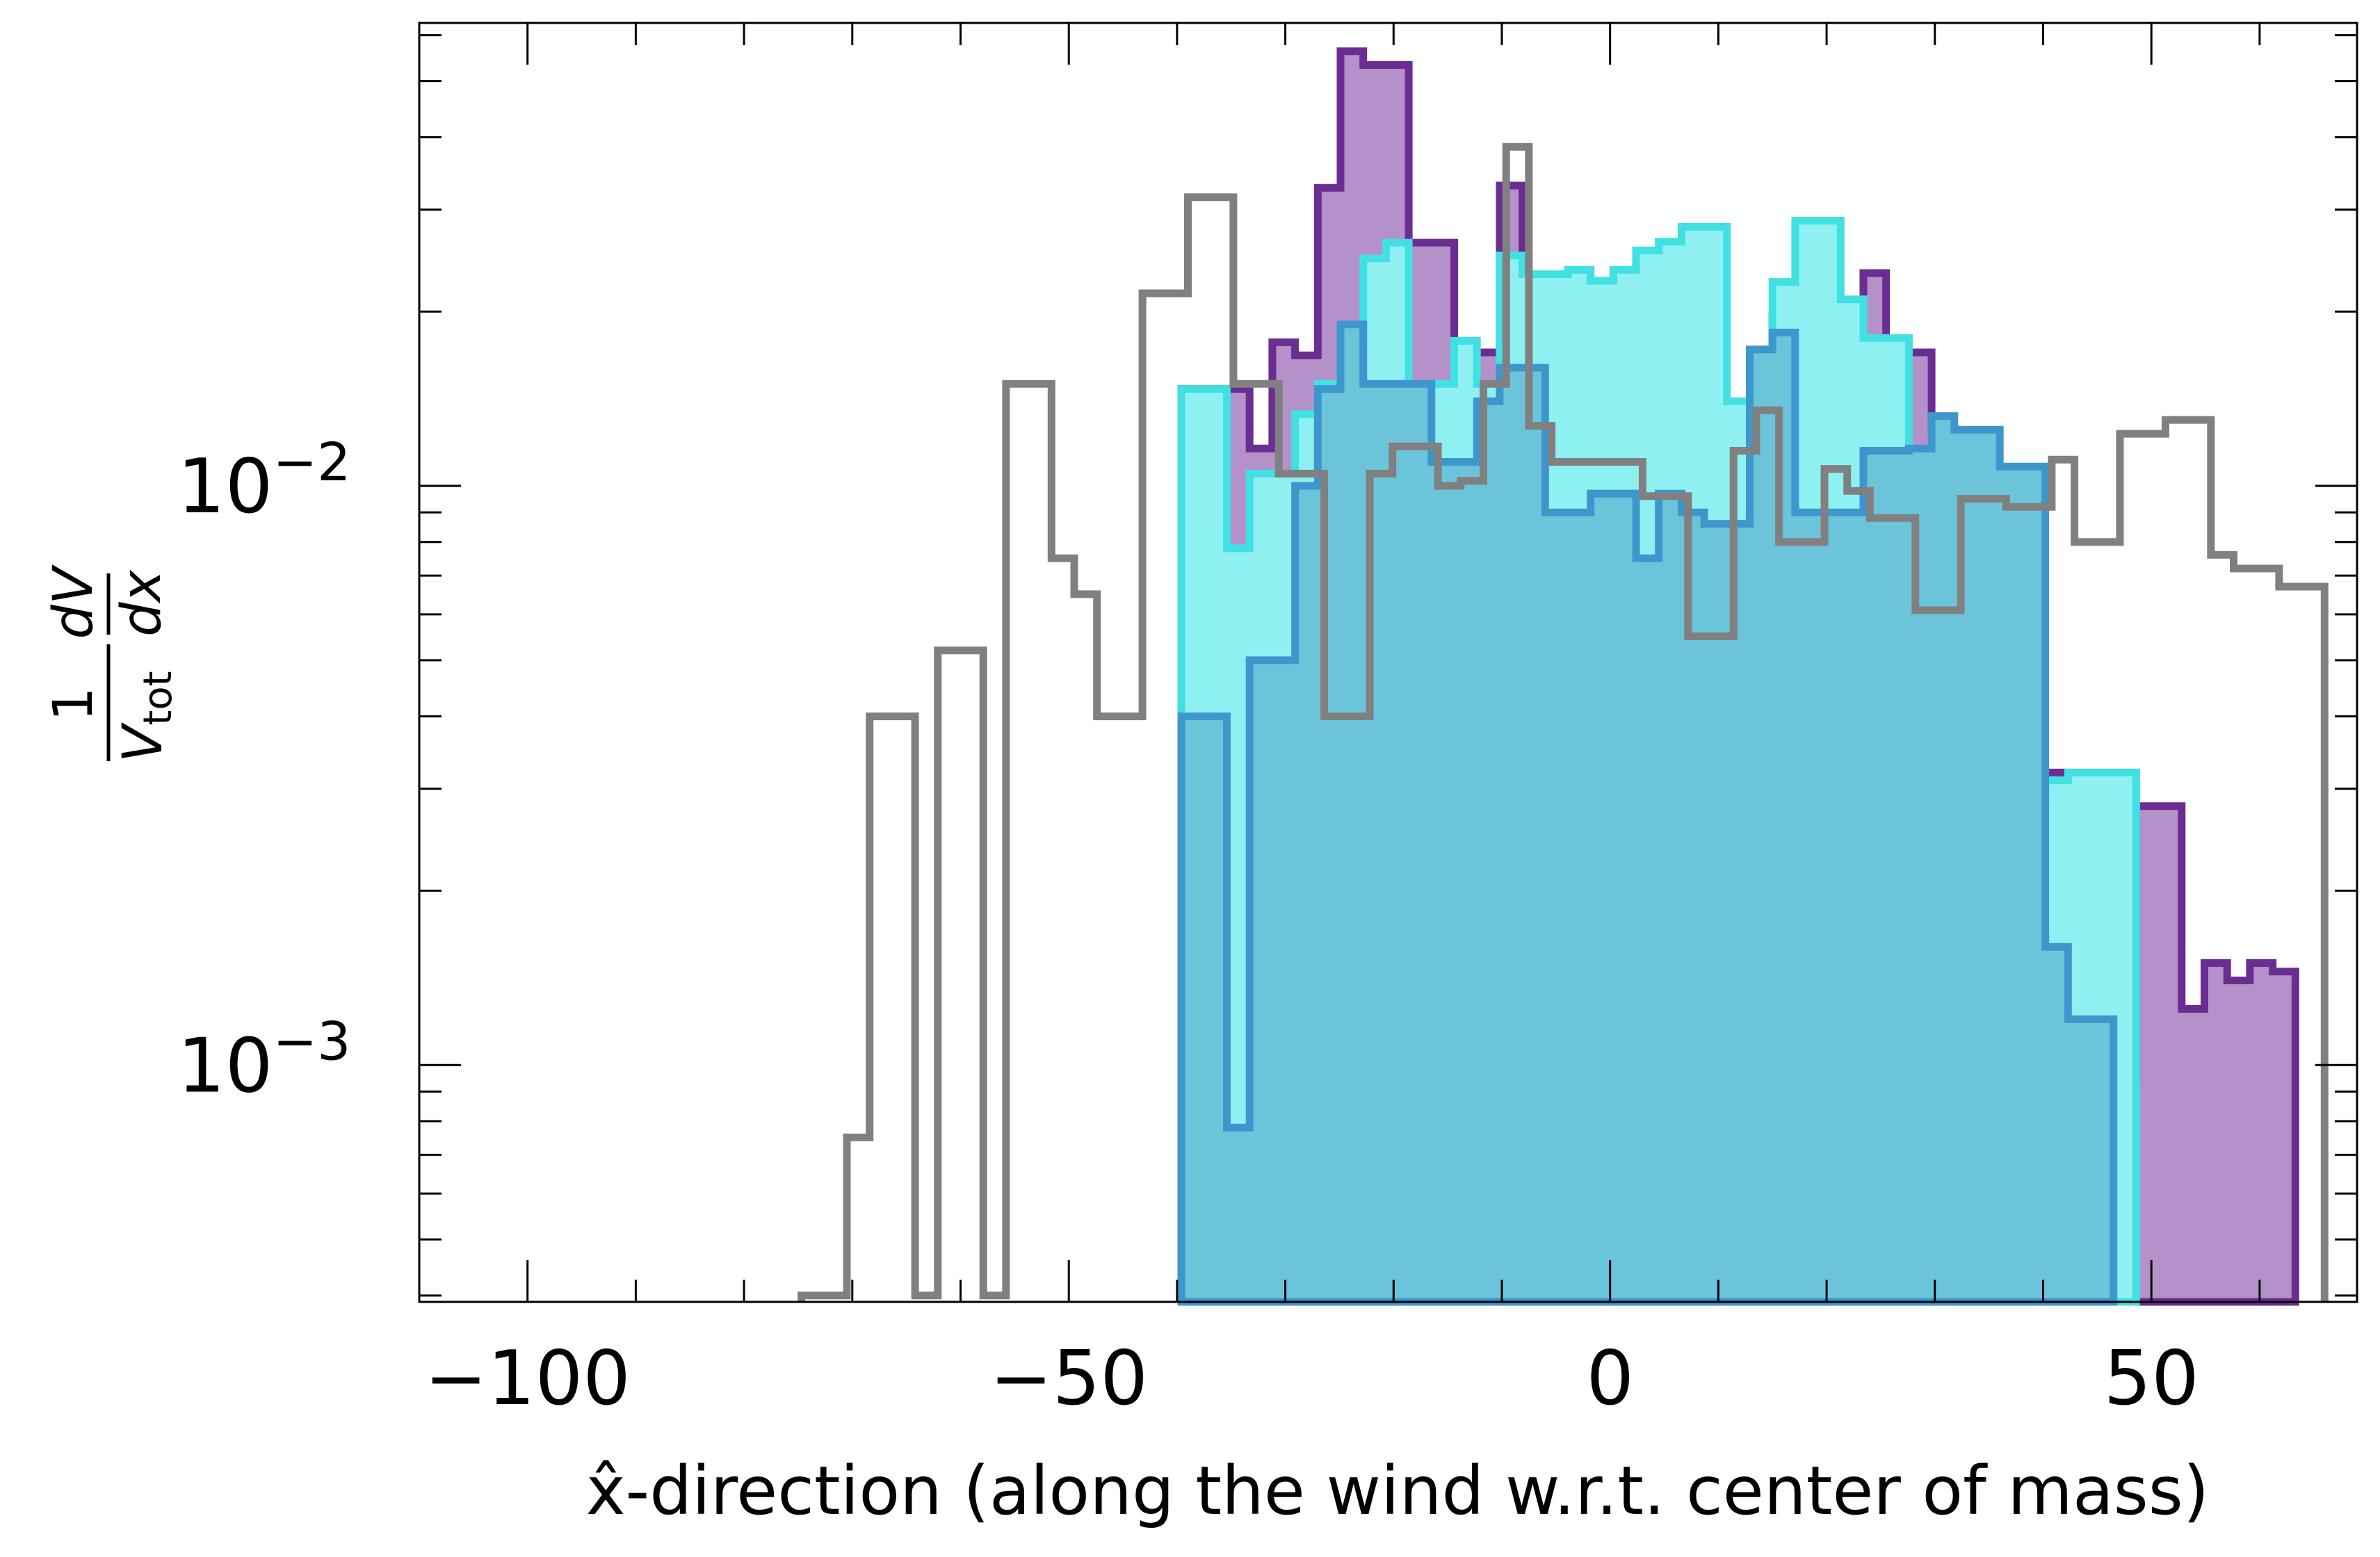 This screenshot has width=2380, height=1557. I want to click on y-label-den-2: dx, so click(142, 603).